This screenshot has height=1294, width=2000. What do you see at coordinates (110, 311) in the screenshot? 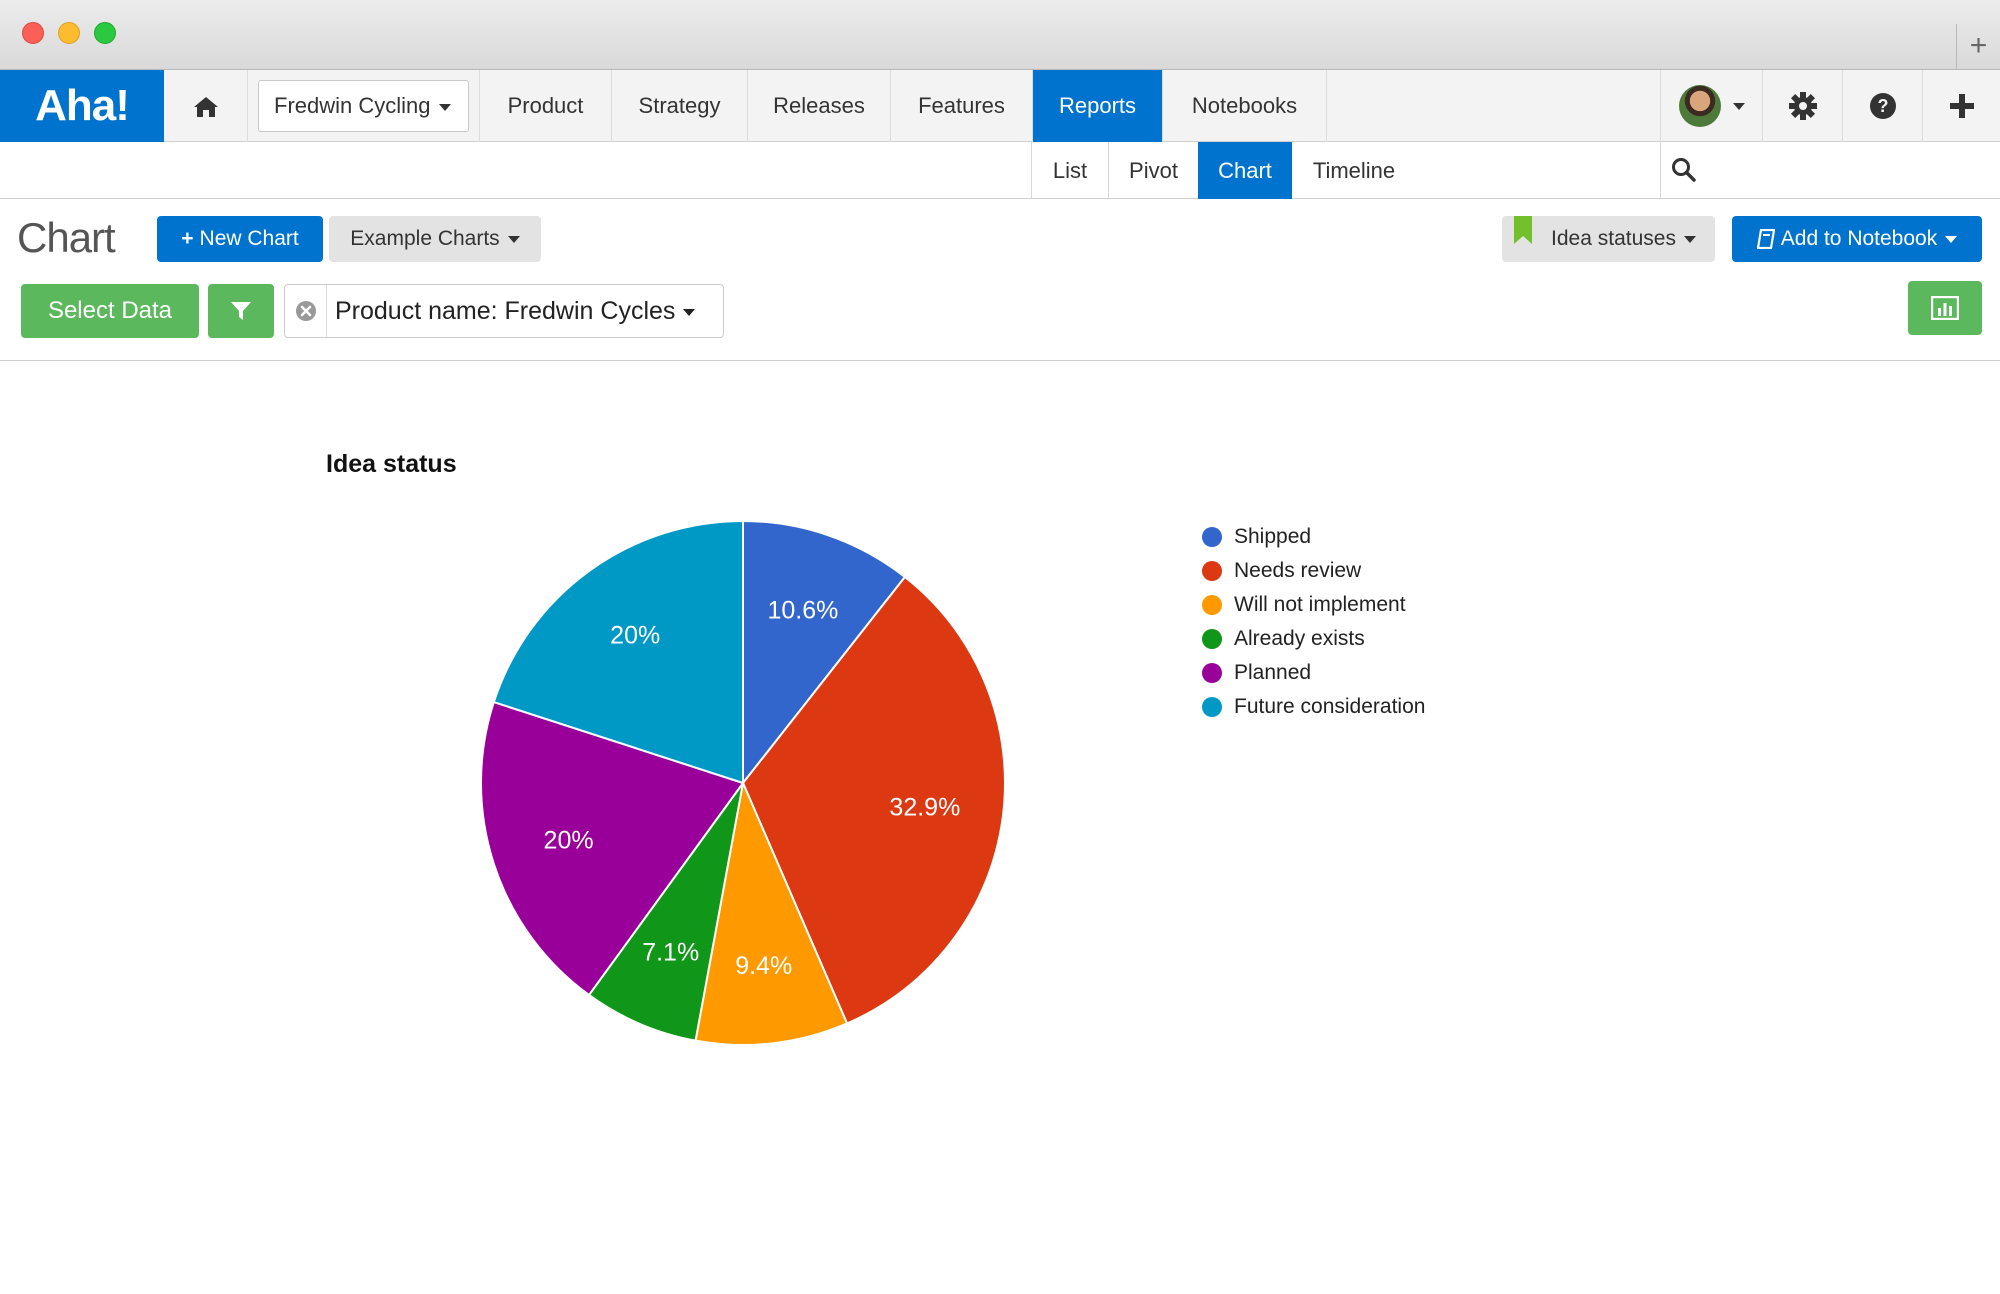
I see `select-data-button: Select Data` at bounding box center [110, 311].